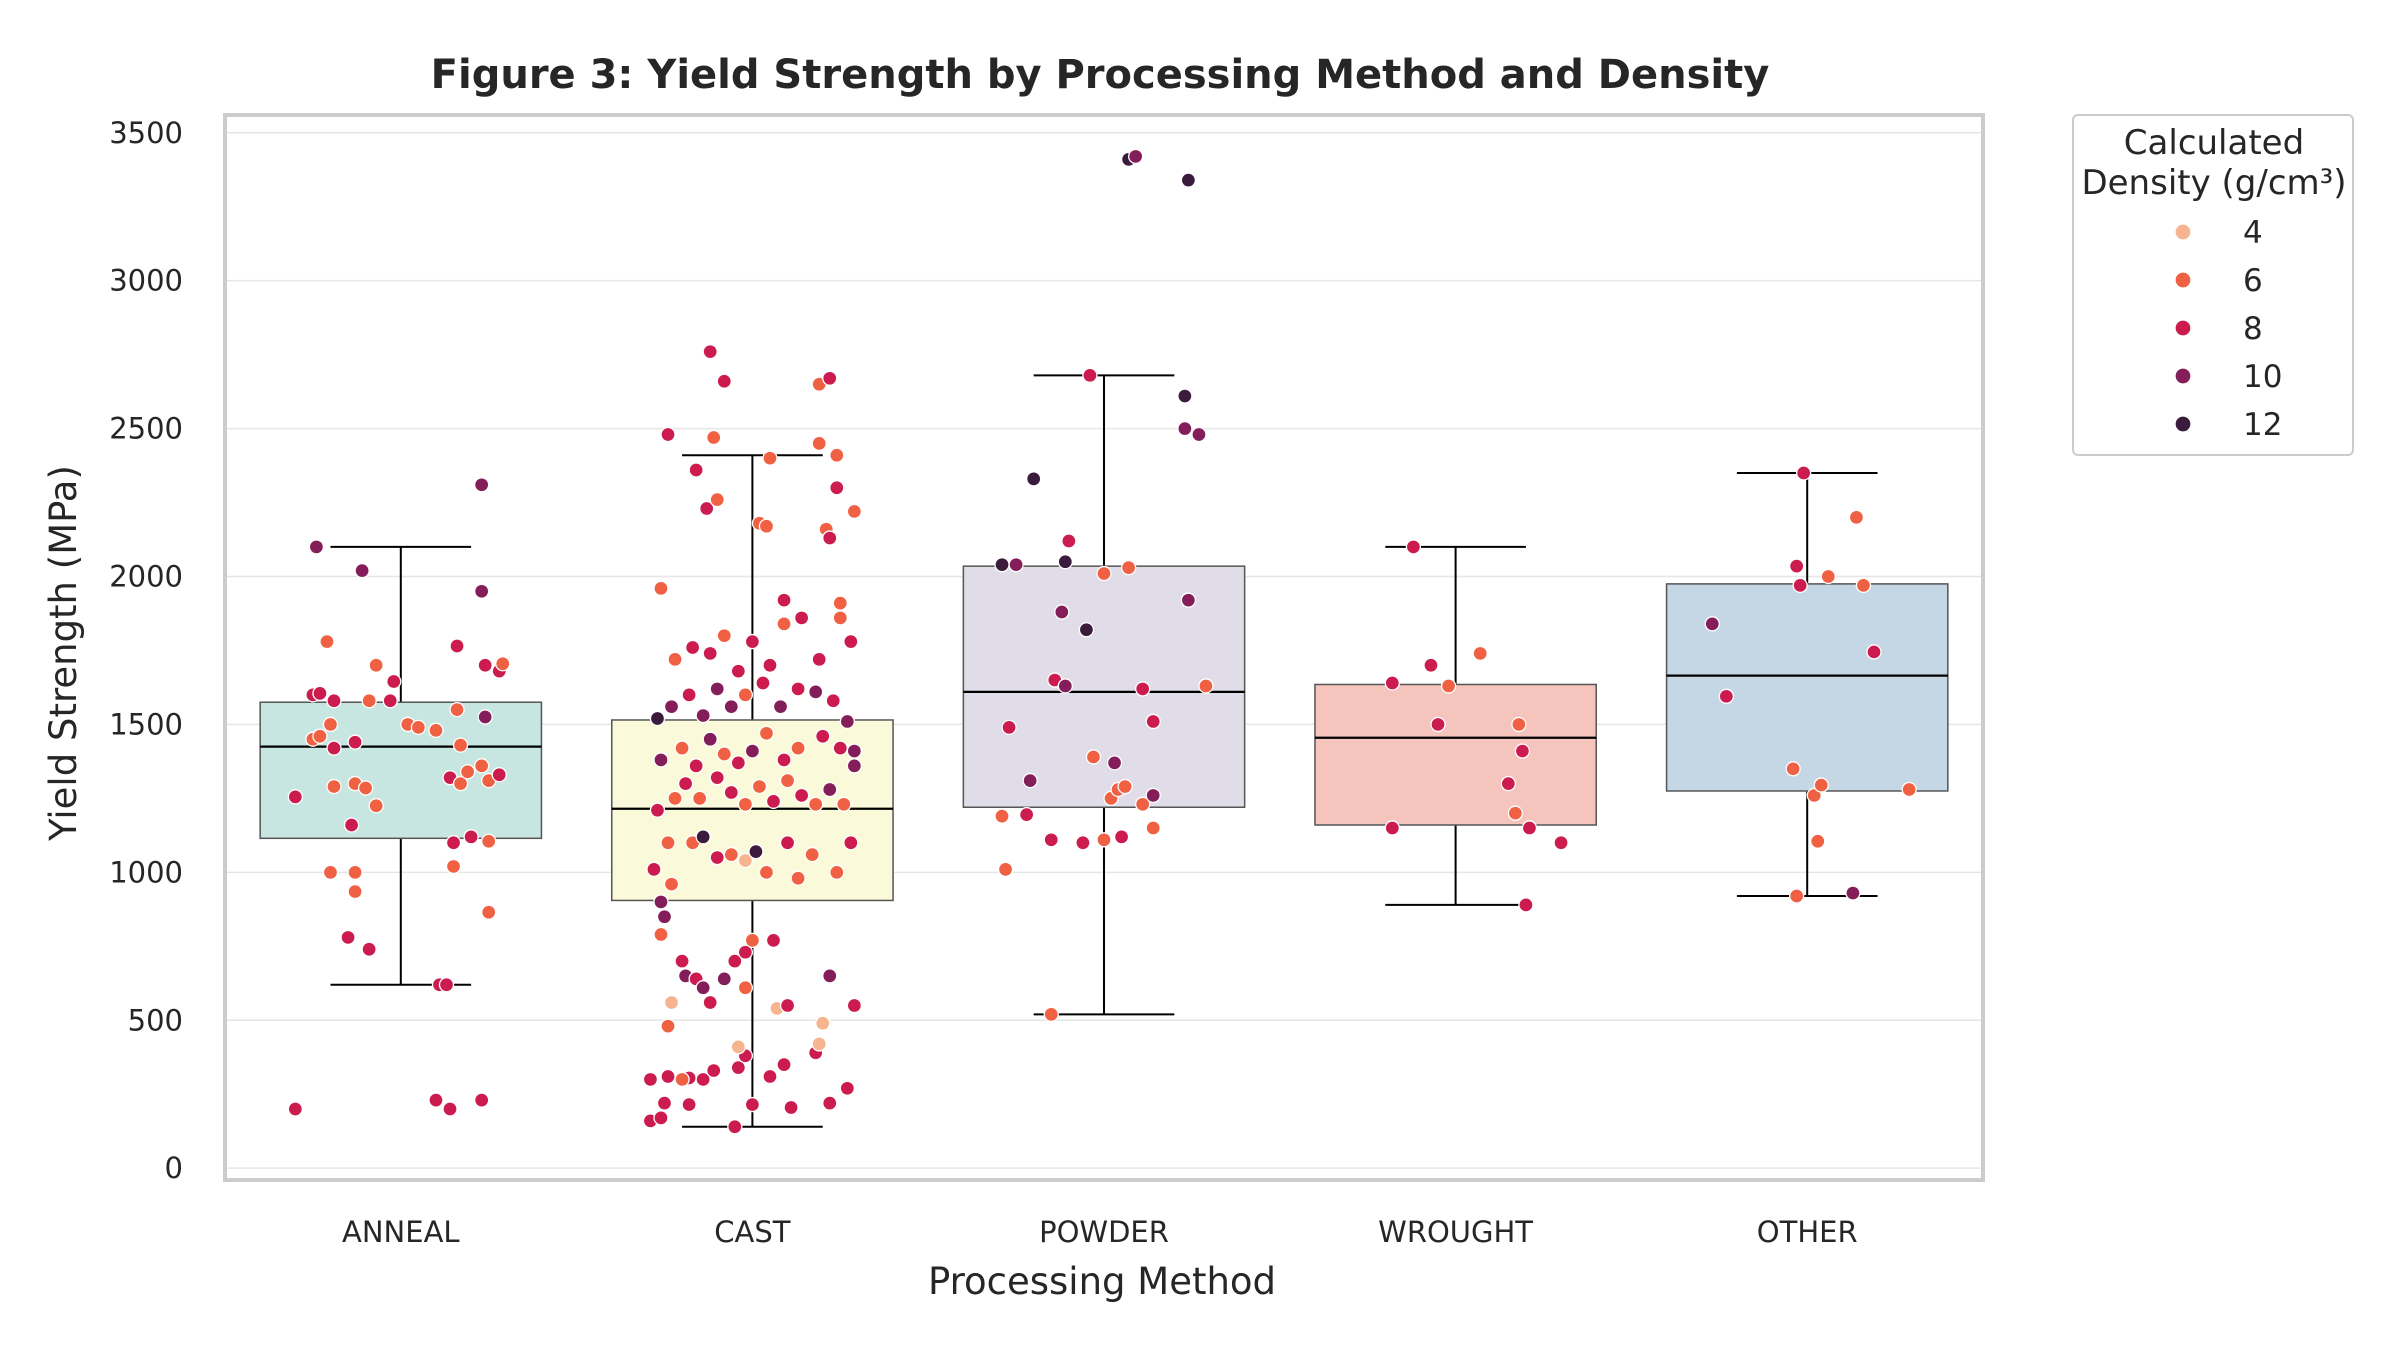 This screenshot has width=2400, height=1350. Describe the element at coordinates (146, 872) in the screenshot. I see `y-tick-label: 1000` at that location.